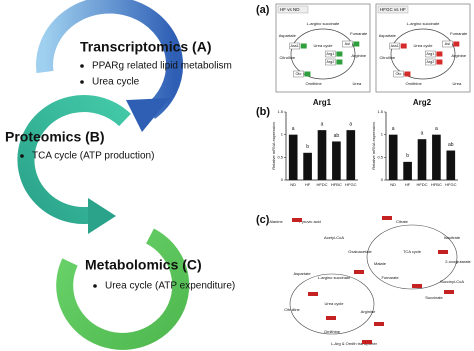 This screenshot has width=474, height=351. Describe the element at coordinates (422, 102) in the screenshot. I see `chart-title: Arg2` at that location.